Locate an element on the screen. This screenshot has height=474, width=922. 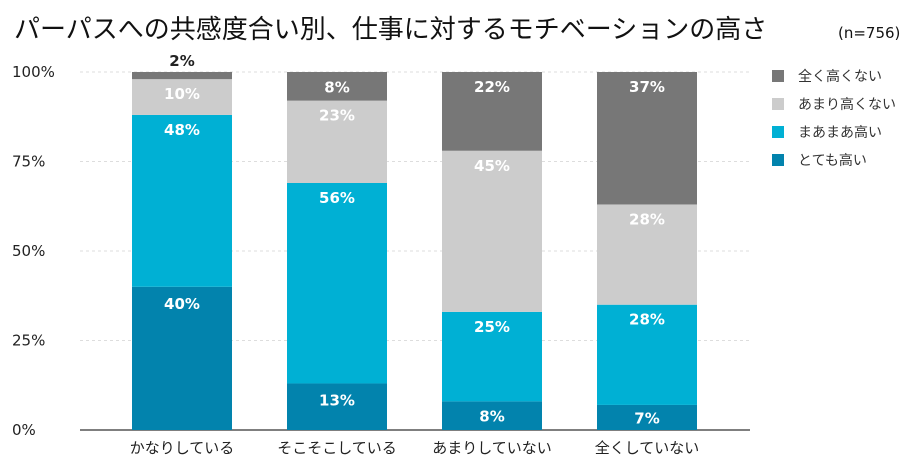
chart-subtitle: (n=756) is located at coordinates (869, 33).